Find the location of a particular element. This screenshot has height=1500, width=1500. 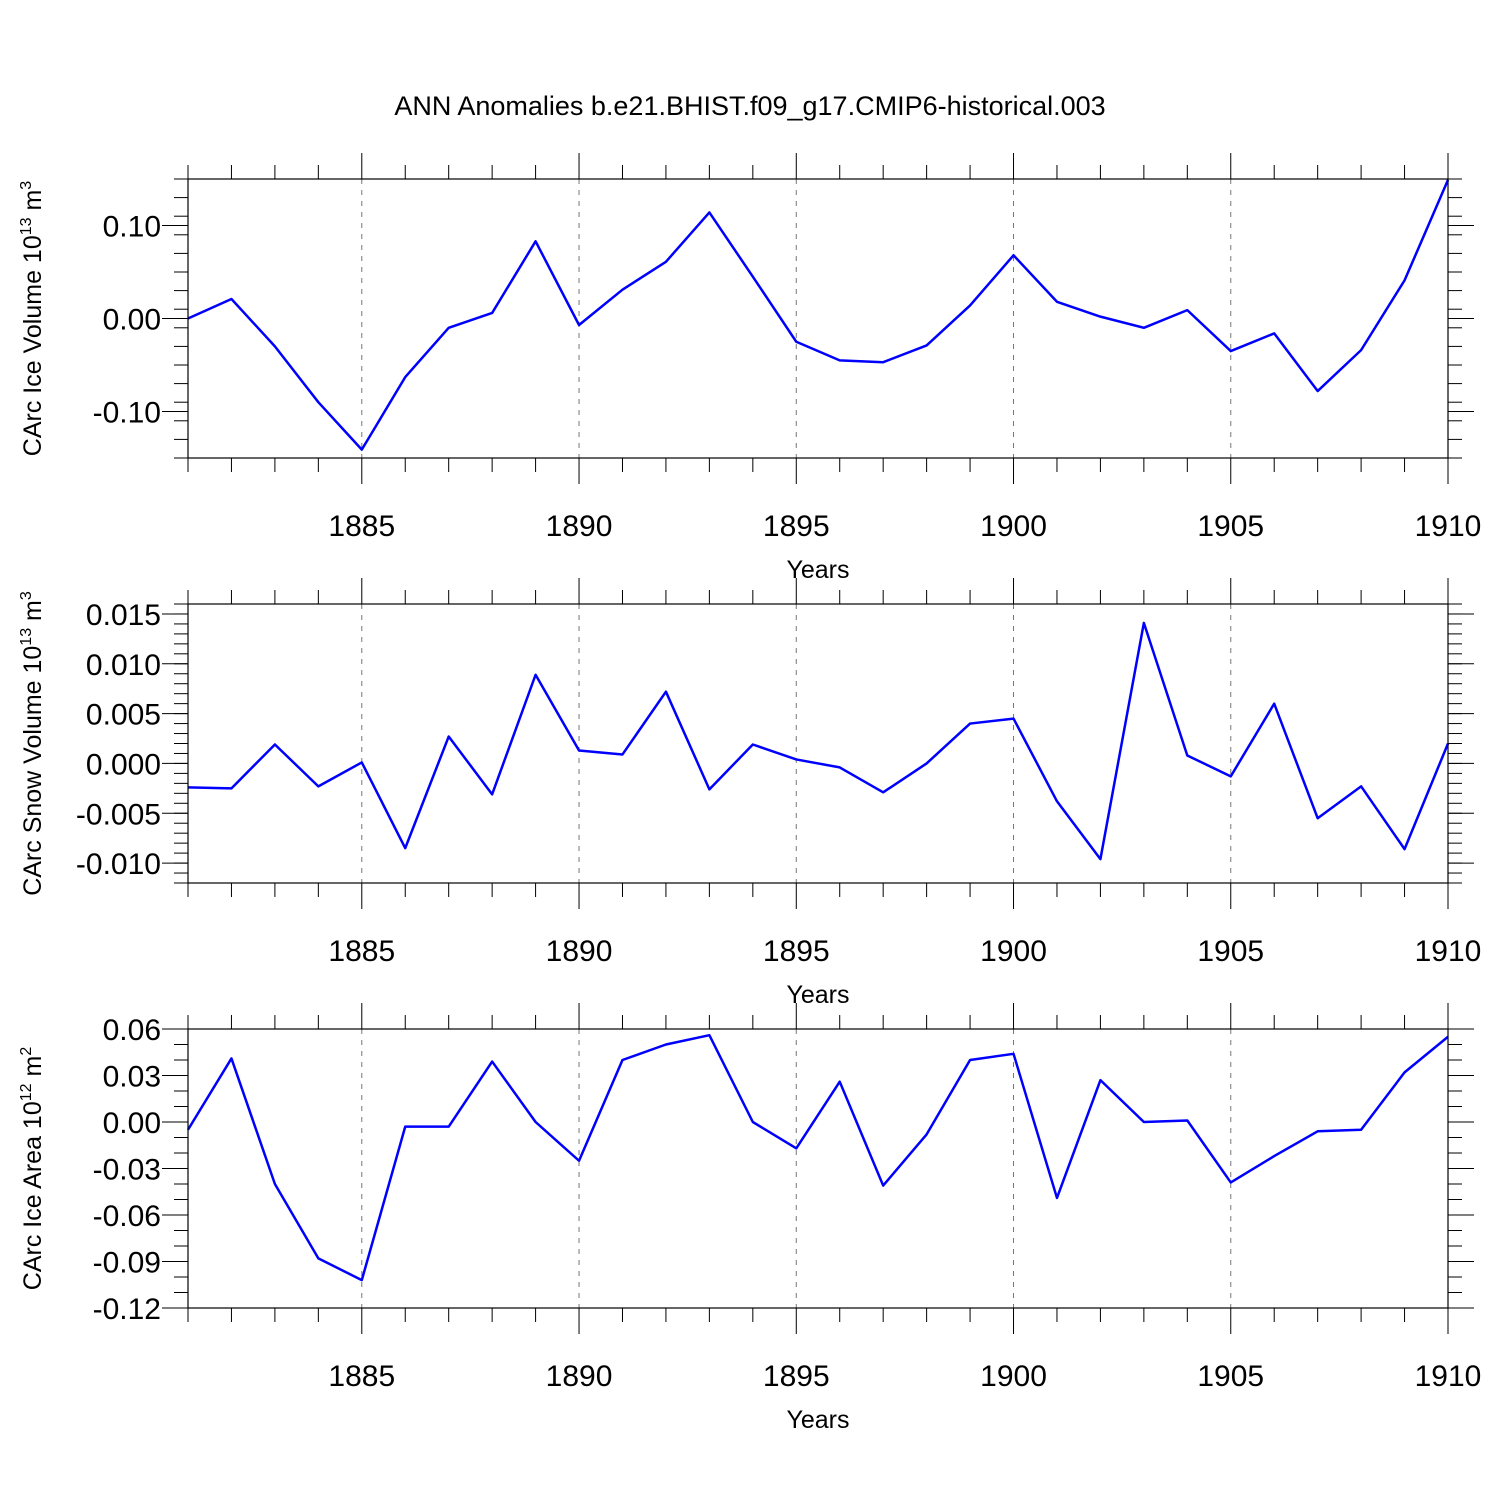

y-tick-label: 0.10 is located at coordinates (132, 227).